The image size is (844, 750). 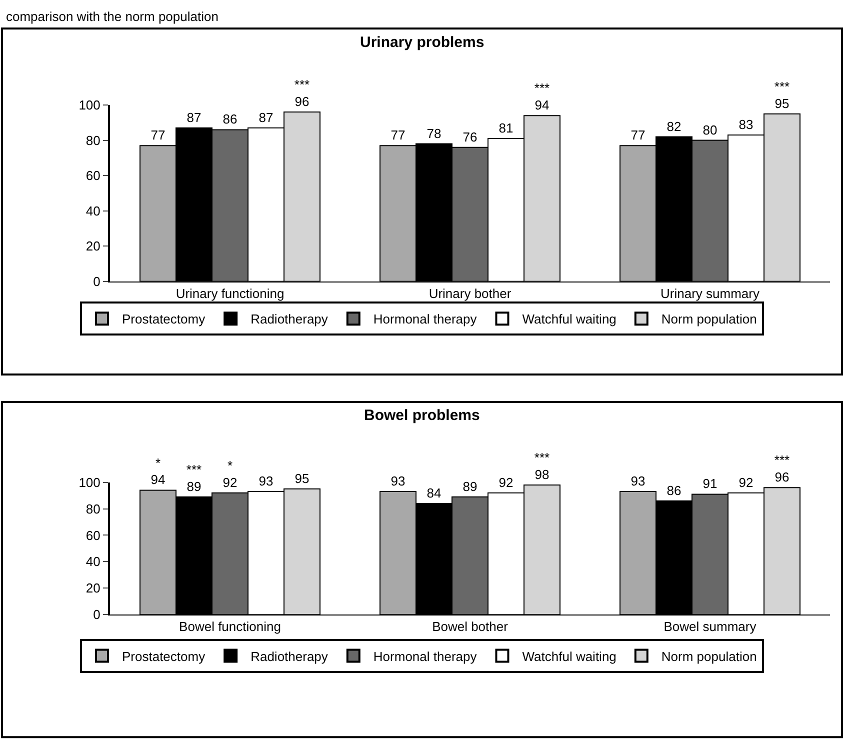 I want to click on x-tick-label: Urinary bother, so click(x=470, y=293).